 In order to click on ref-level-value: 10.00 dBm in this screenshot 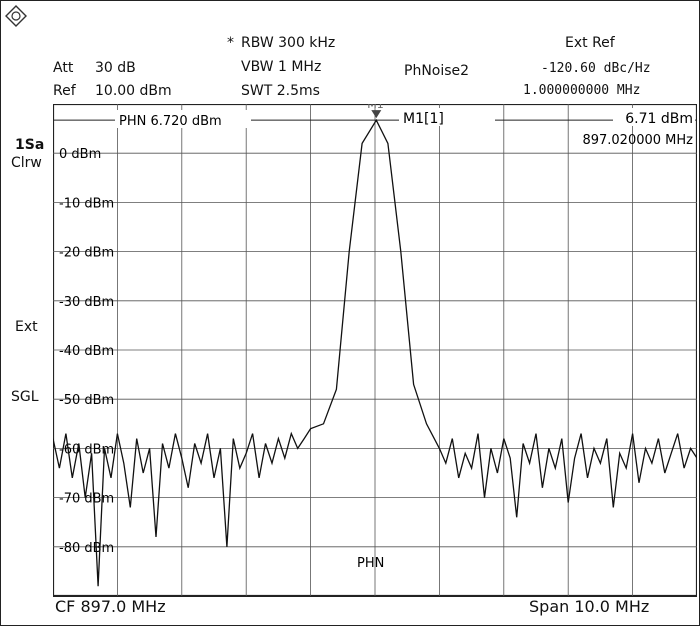, I will do `click(133, 91)`.